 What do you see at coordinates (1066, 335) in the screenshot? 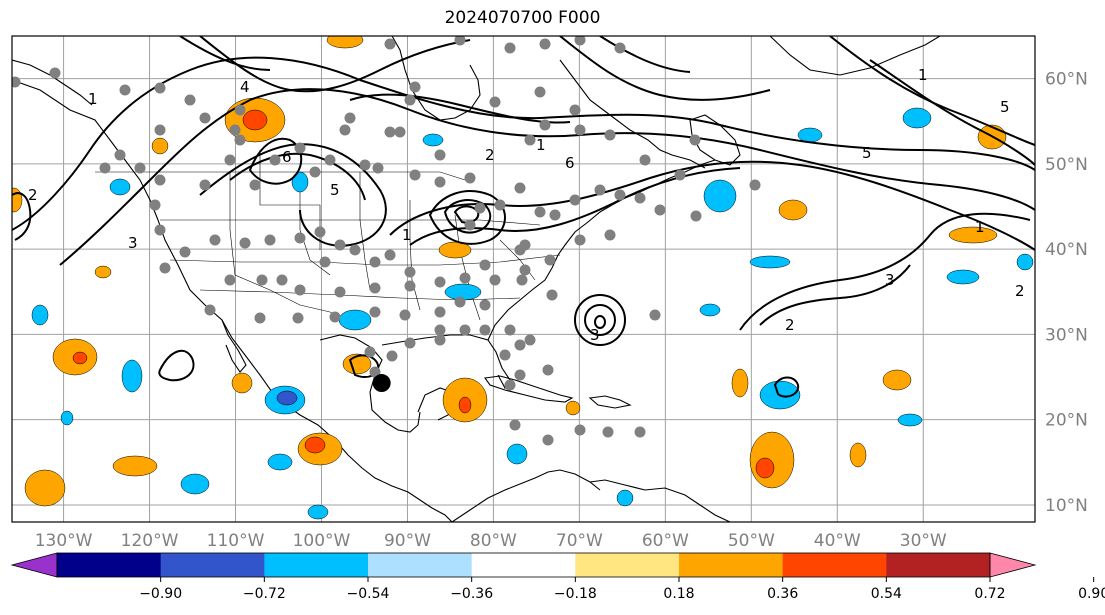
I see `latitude-tick-label: 30°N` at bounding box center [1066, 335].